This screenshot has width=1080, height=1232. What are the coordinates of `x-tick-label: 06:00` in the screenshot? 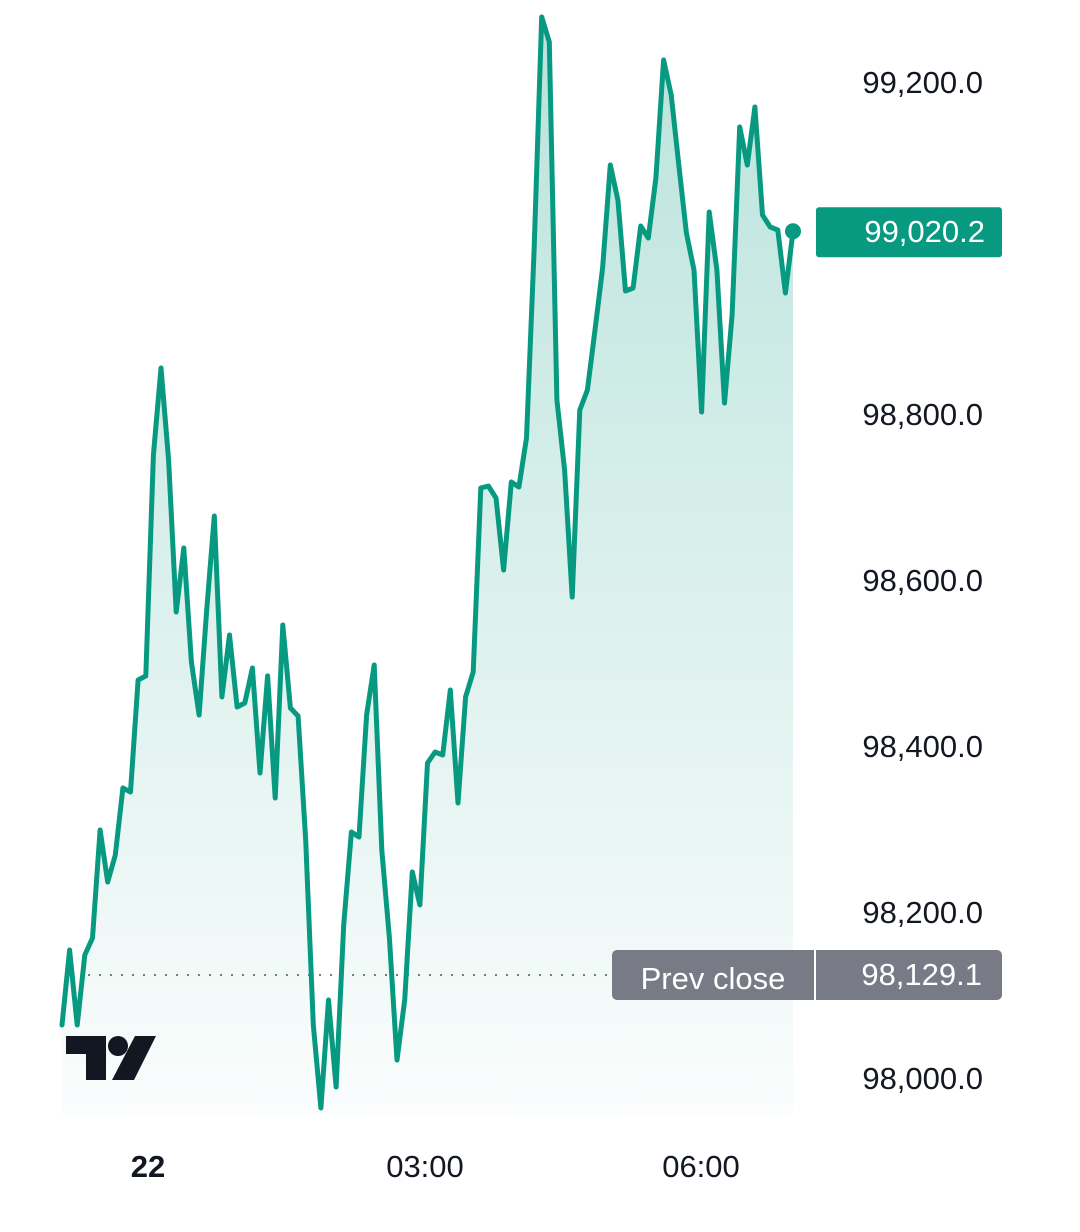 It's located at (701, 1166).